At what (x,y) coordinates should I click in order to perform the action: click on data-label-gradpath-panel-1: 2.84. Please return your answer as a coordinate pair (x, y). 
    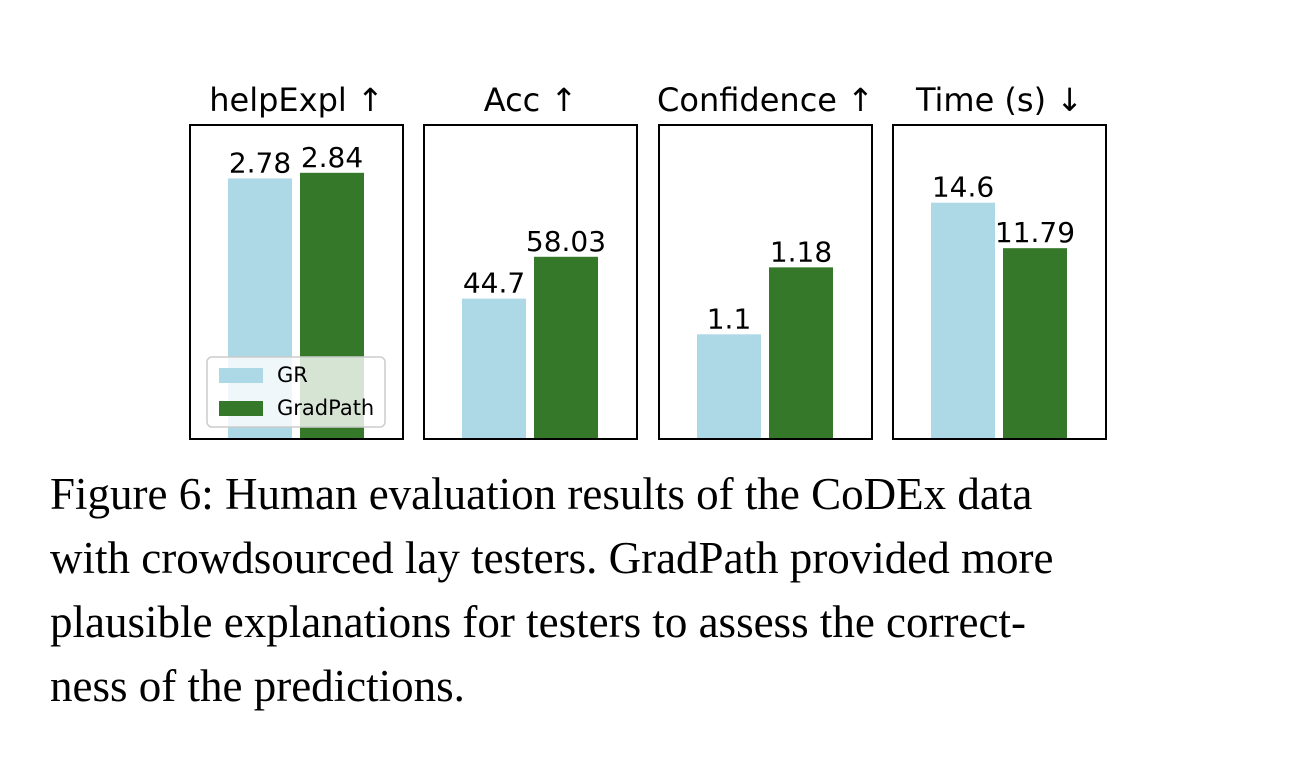
    Looking at the image, I should click on (332, 157).